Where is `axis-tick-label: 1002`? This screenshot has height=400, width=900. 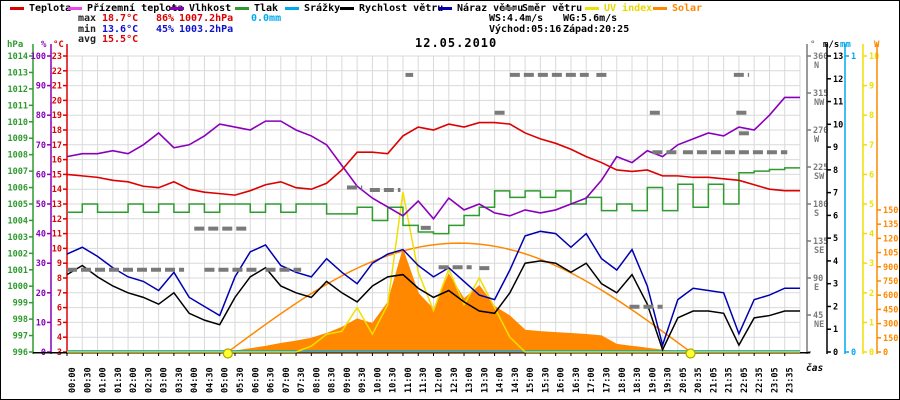 axis-tick-label: 1002 is located at coordinates (18, 254).